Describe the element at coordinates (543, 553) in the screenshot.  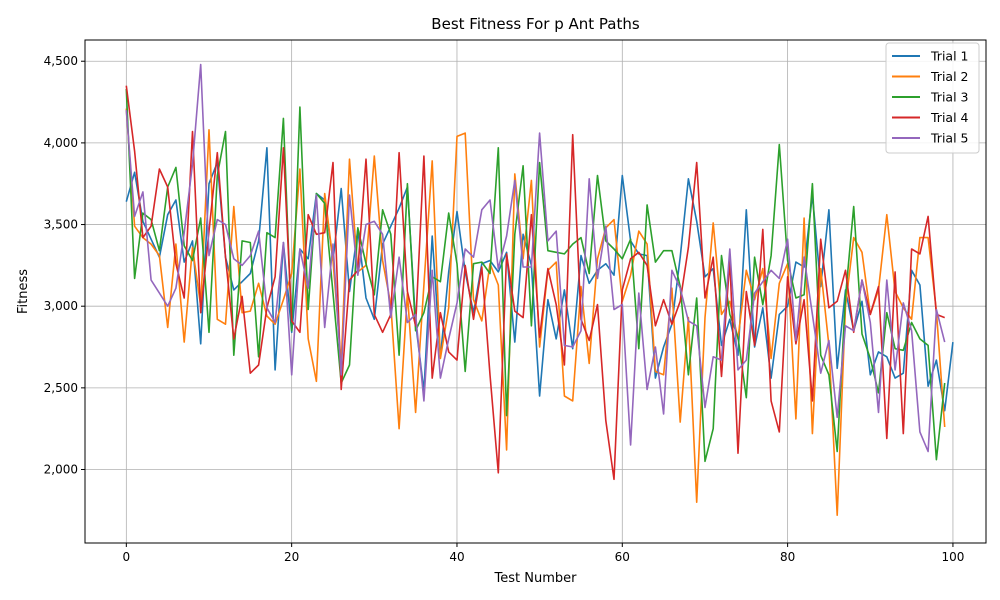
I see `x-axis-ticks: 0 20 40 60 80 100` at that location.